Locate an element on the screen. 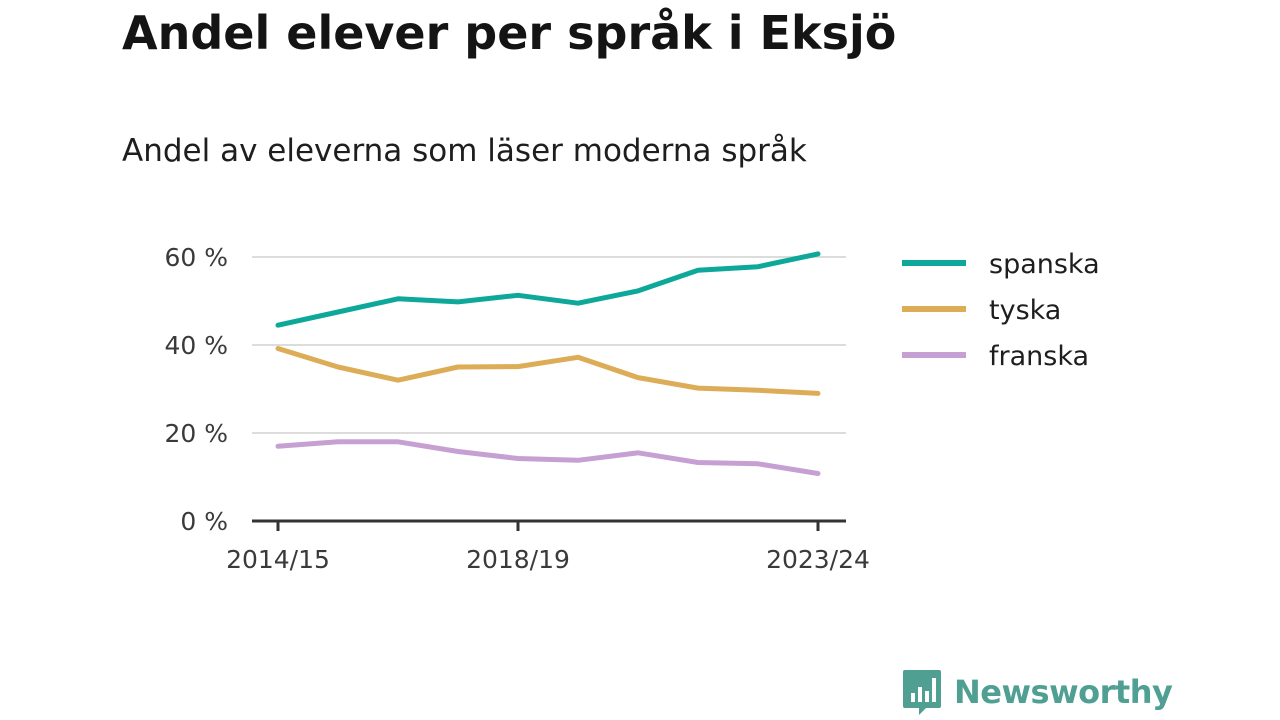  legend-label-franska: franska is located at coordinates (1039, 356).